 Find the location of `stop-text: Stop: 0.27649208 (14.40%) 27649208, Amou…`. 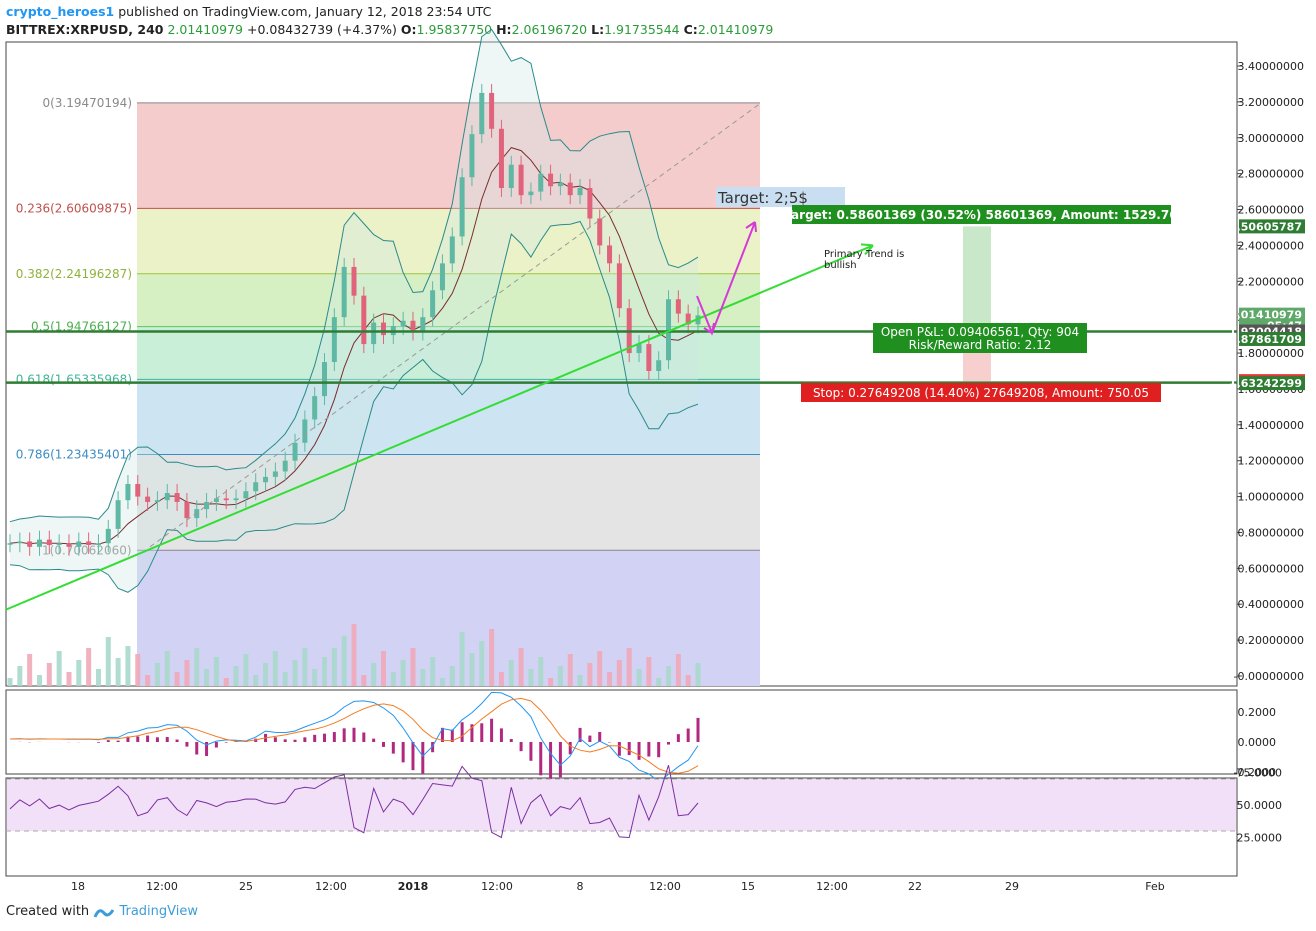

stop-text: Stop: 0.27649208 (14.40%) 27649208, Amou… is located at coordinates (981, 393).